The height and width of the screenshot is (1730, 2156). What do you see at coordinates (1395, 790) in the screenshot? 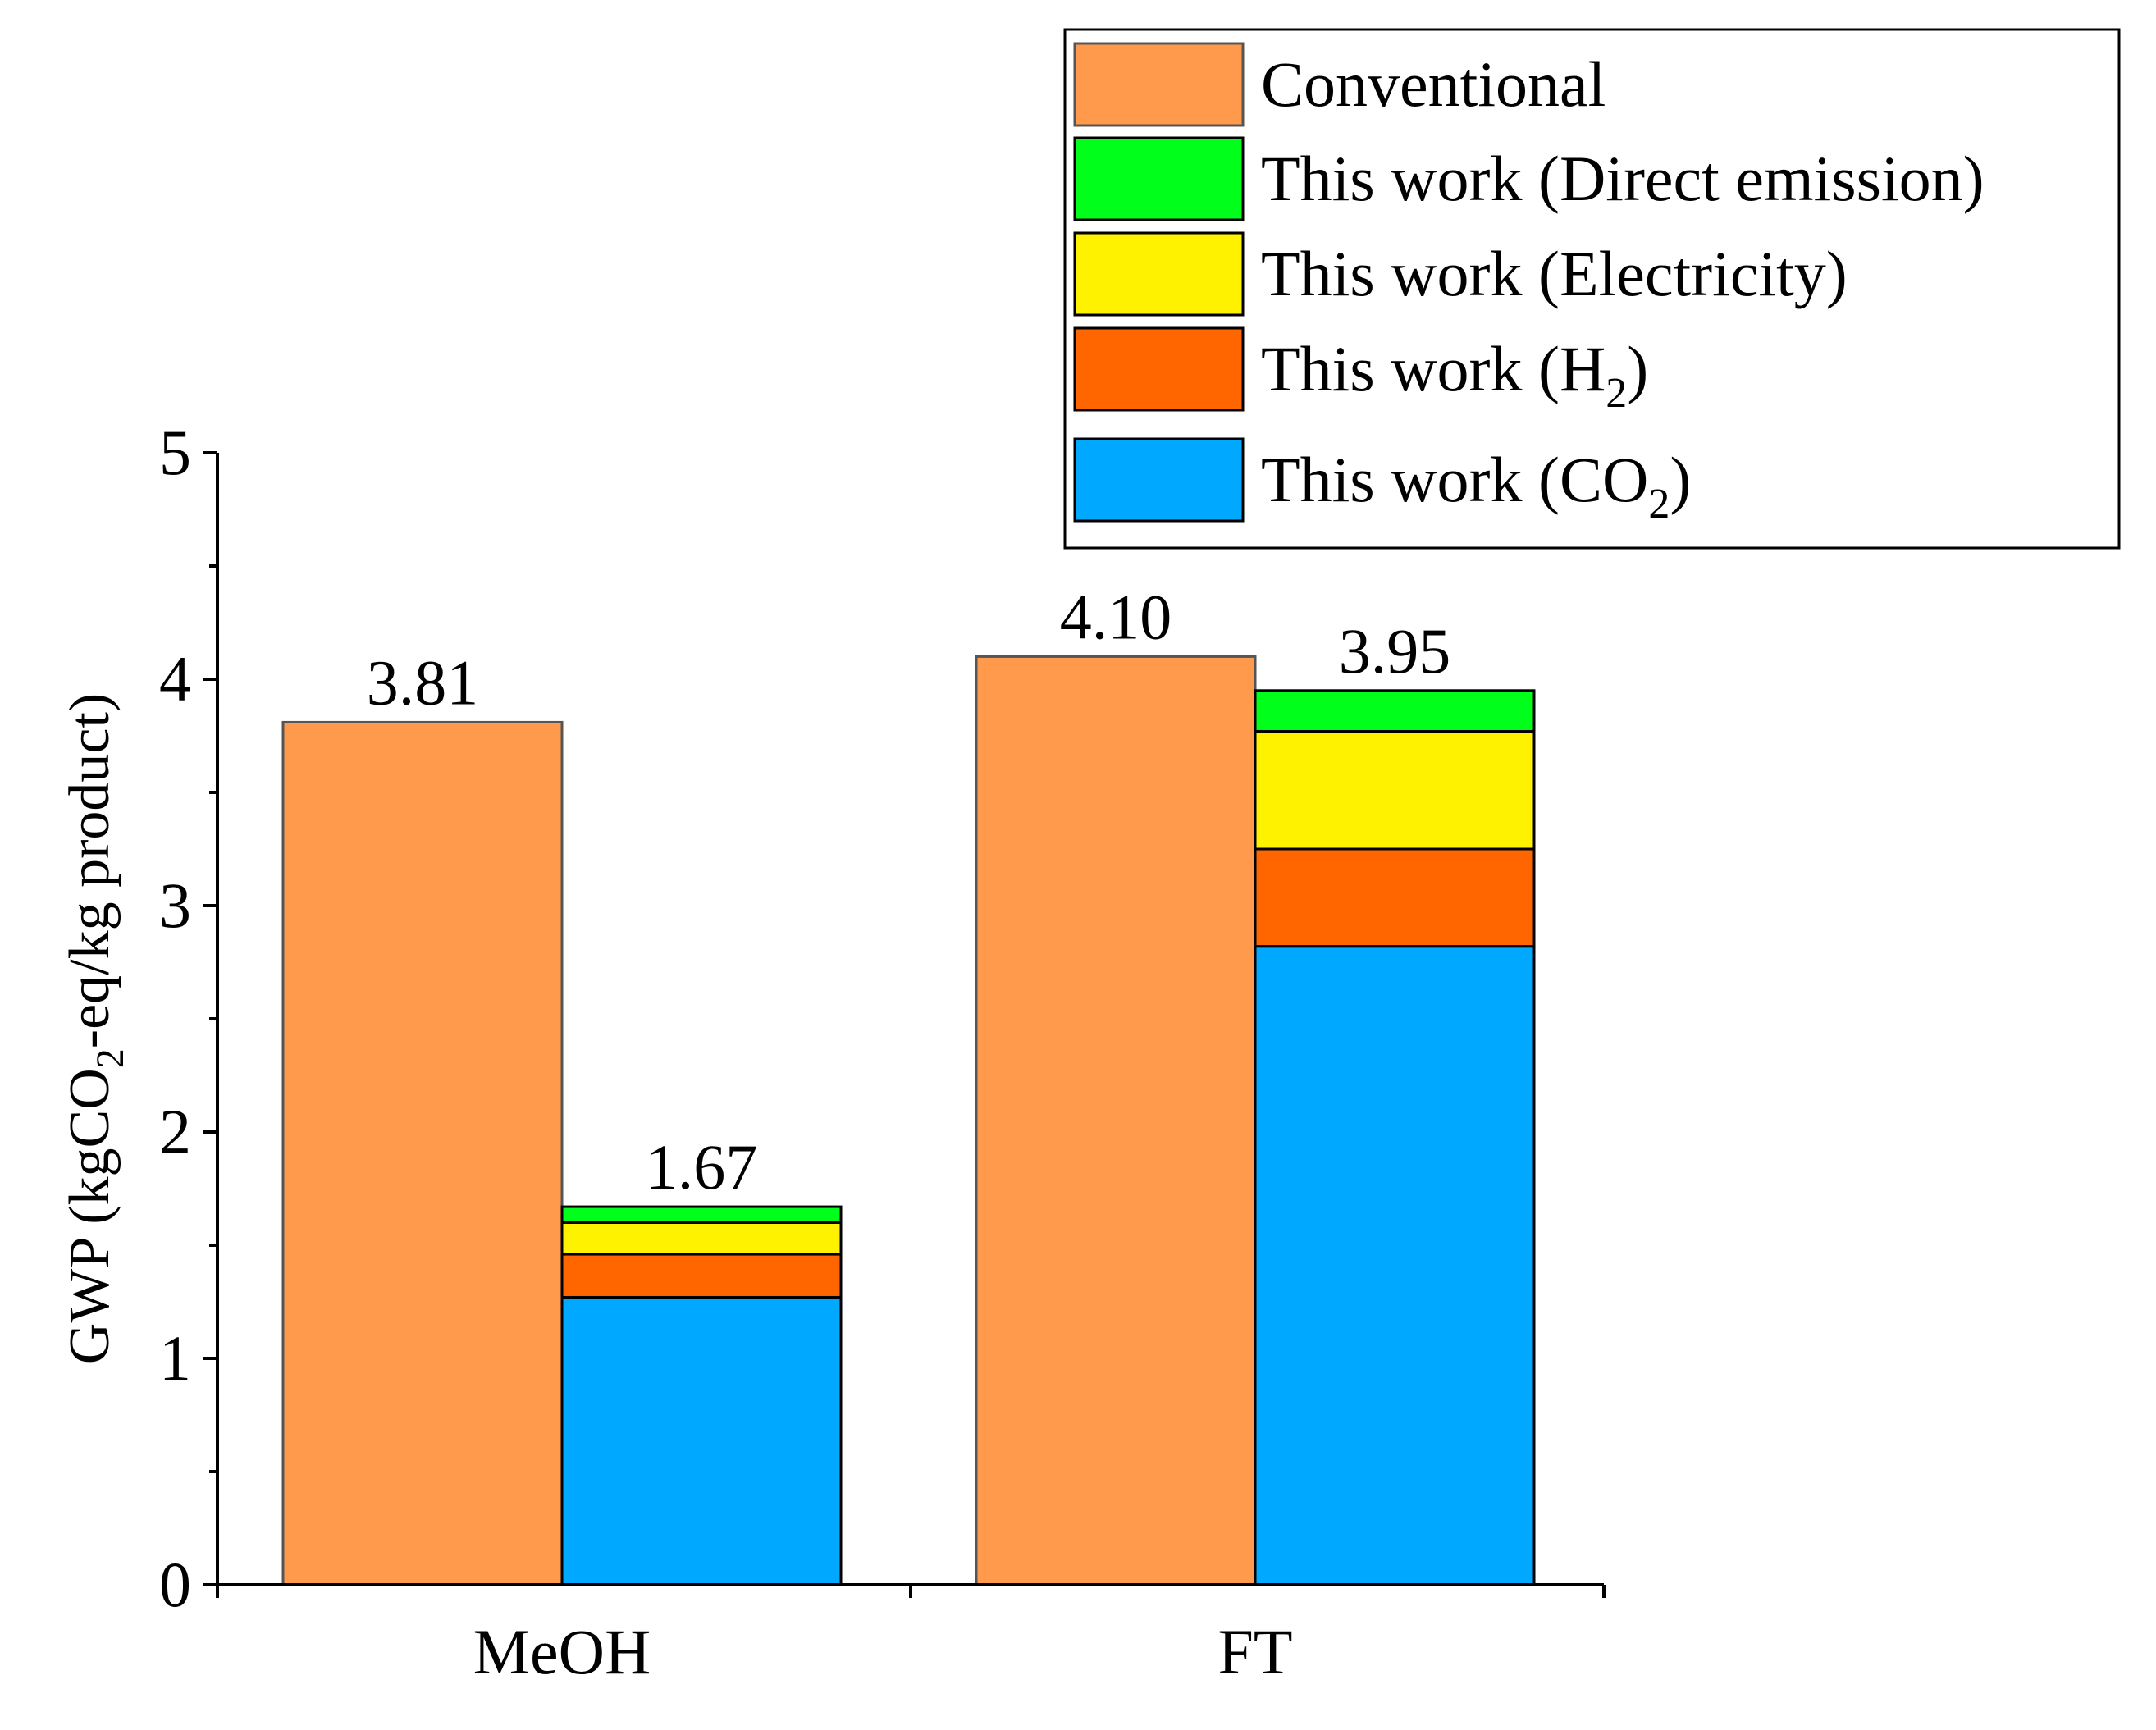
I see `bar-ft-electricity` at bounding box center [1395, 790].